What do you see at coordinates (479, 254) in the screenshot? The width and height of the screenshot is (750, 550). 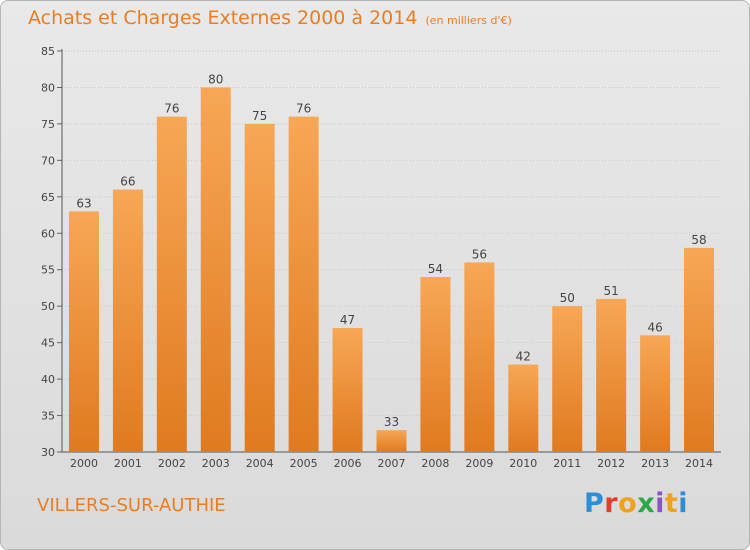 I see `data-label: 56` at bounding box center [479, 254].